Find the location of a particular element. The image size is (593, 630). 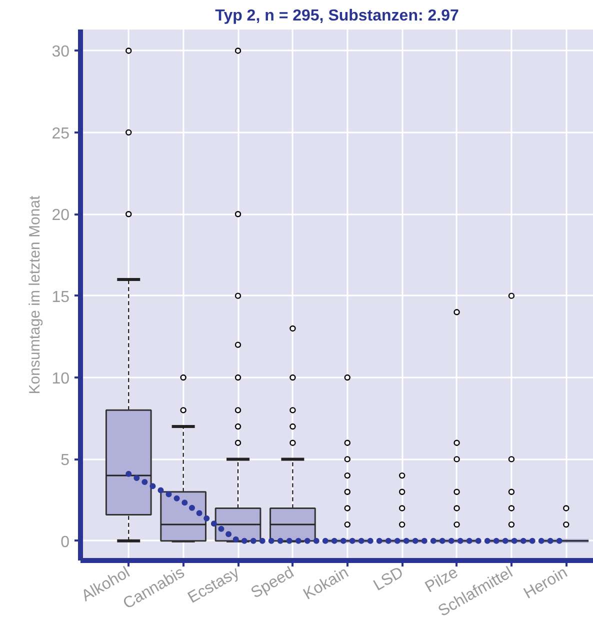

y-axis-title: Konsumtage im letzten Monat is located at coordinates (35, 294).